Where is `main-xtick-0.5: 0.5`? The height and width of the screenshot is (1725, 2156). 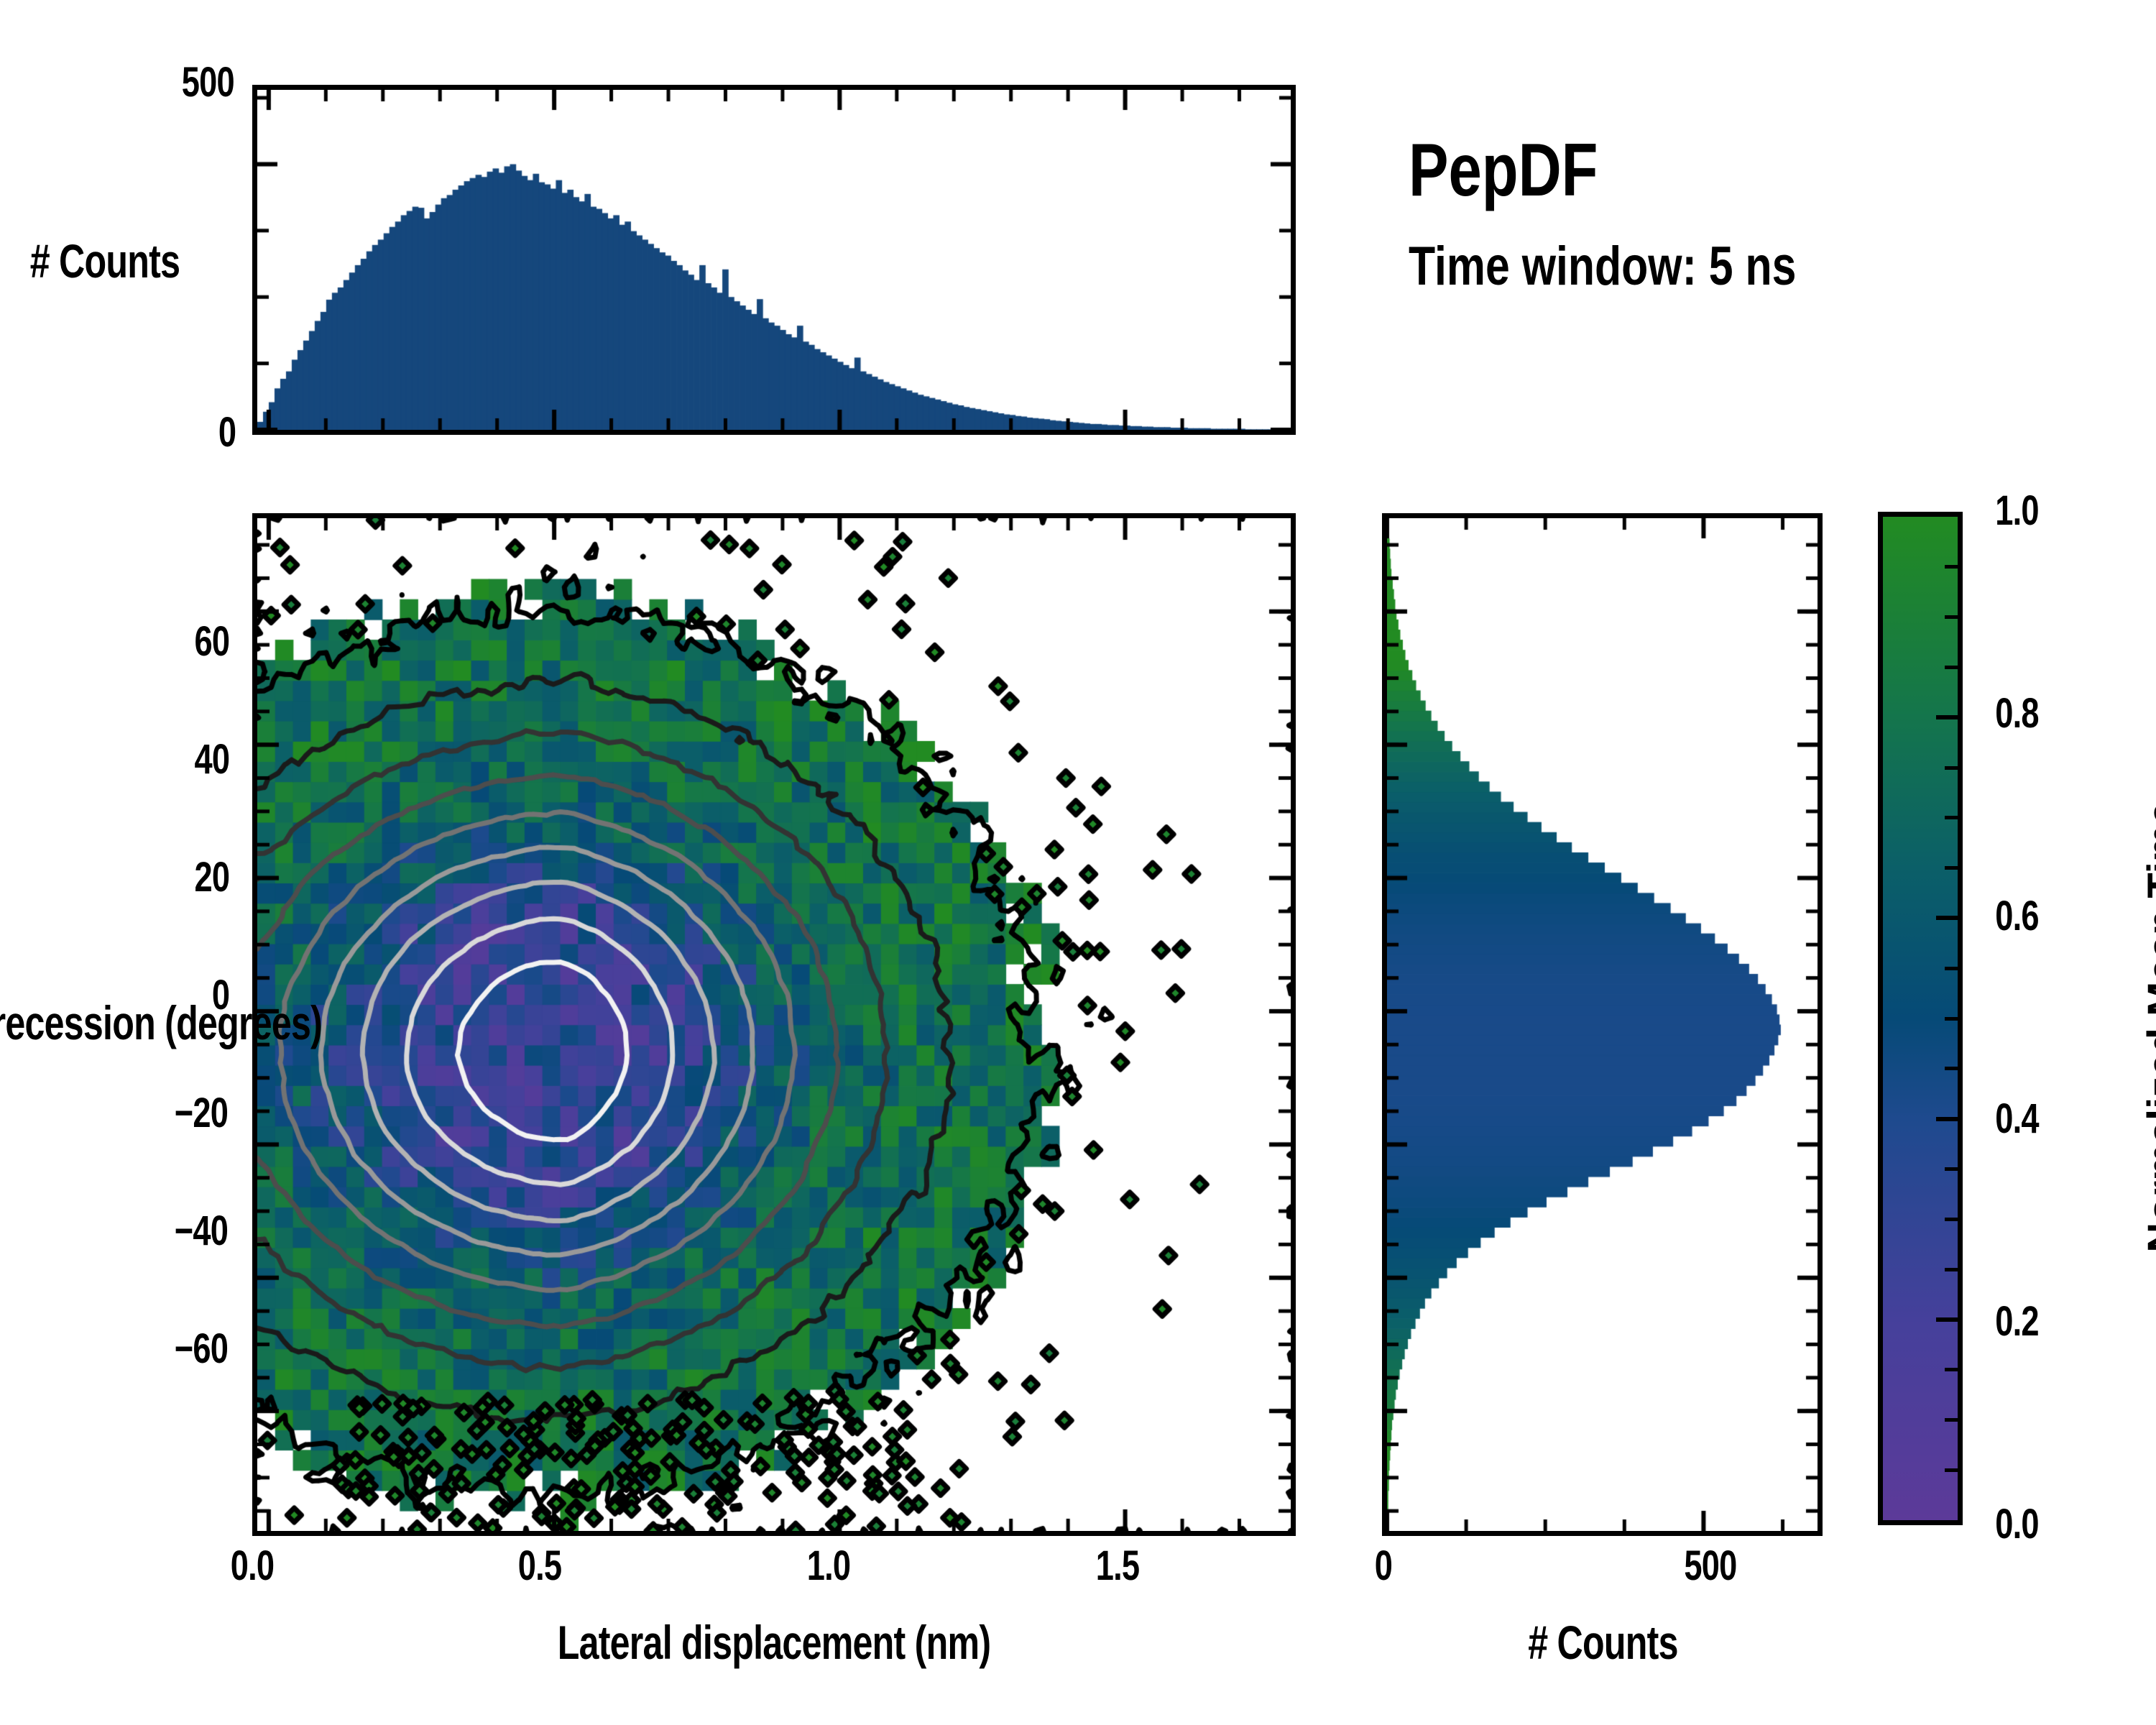 main-xtick-0.5: 0.5 is located at coordinates (540, 1565).